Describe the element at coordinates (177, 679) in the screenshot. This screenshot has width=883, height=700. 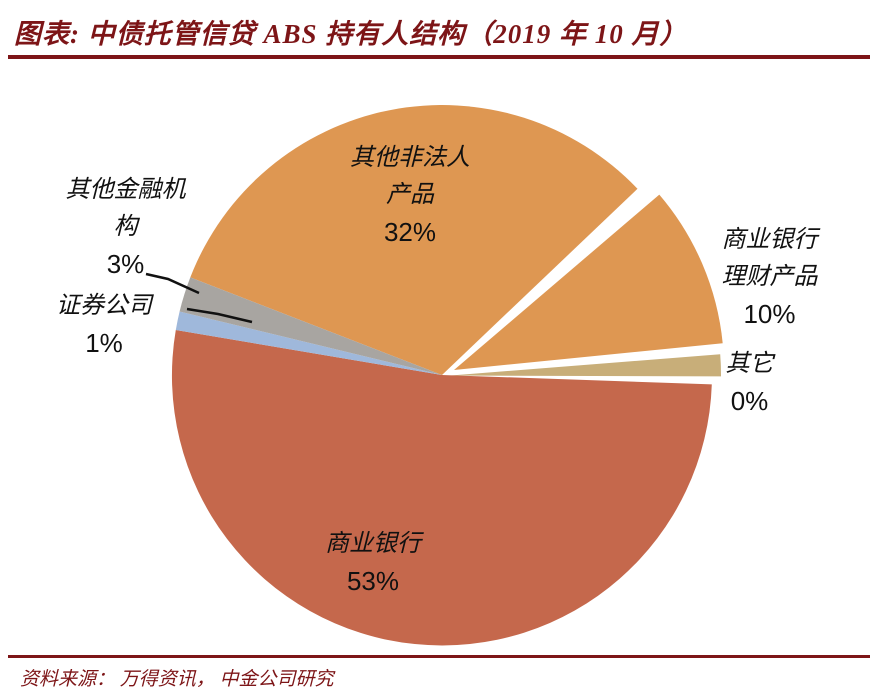
I see `source-note: 资料来源： 万得资讯， 中金公司研究` at that location.